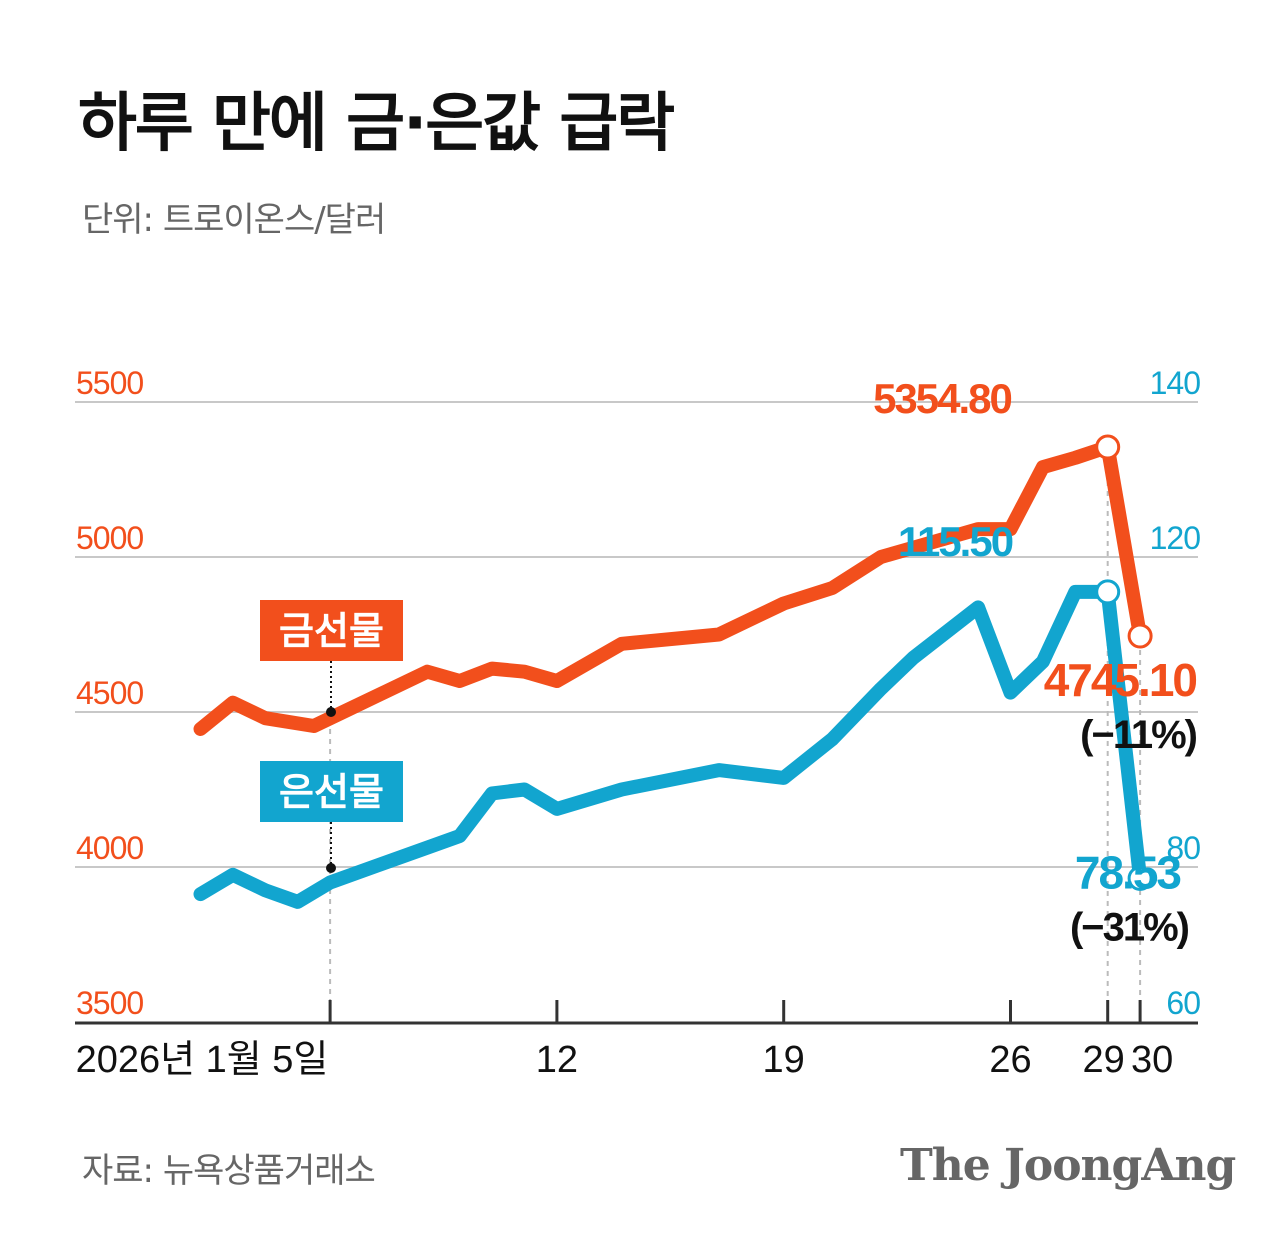 Image resolution: width=1281 pixels, height=1246 pixels. What do you see at coordinates (1120, 680) in the screenshot?
I see `gold-last-label: 4745.10` at bounding box center [1120, 680].